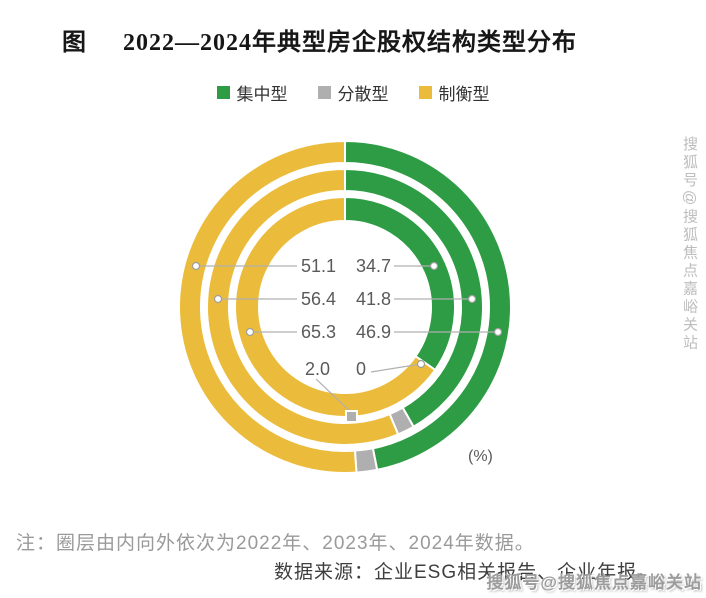  What do you see at coordinates (374, 299) in the screenshot?
I see `callout-concentrated-2023: 41.8` at bounding box center [374, 299].